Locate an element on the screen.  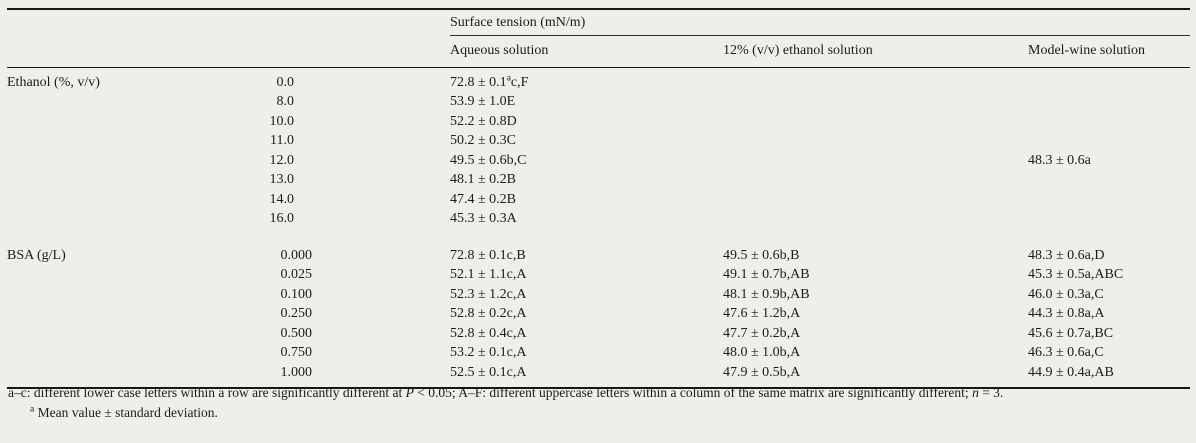
aqueous-value: 52.5 ± 0.1c,A is located at coordinates (488, 372).